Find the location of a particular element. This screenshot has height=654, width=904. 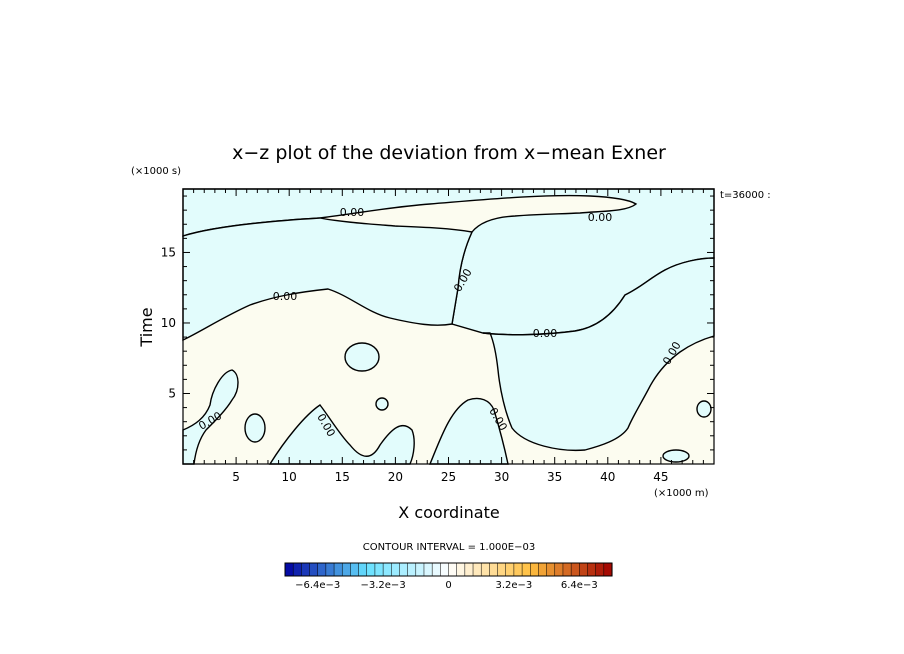

negative-region-bottom-center is located at coordinates (468, 431).